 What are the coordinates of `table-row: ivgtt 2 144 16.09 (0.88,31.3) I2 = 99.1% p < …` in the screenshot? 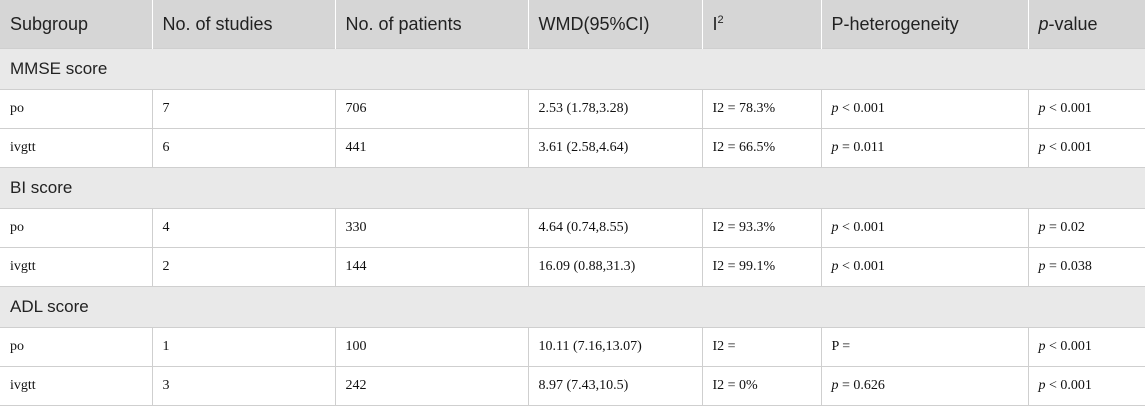 It's located at (572, 267).